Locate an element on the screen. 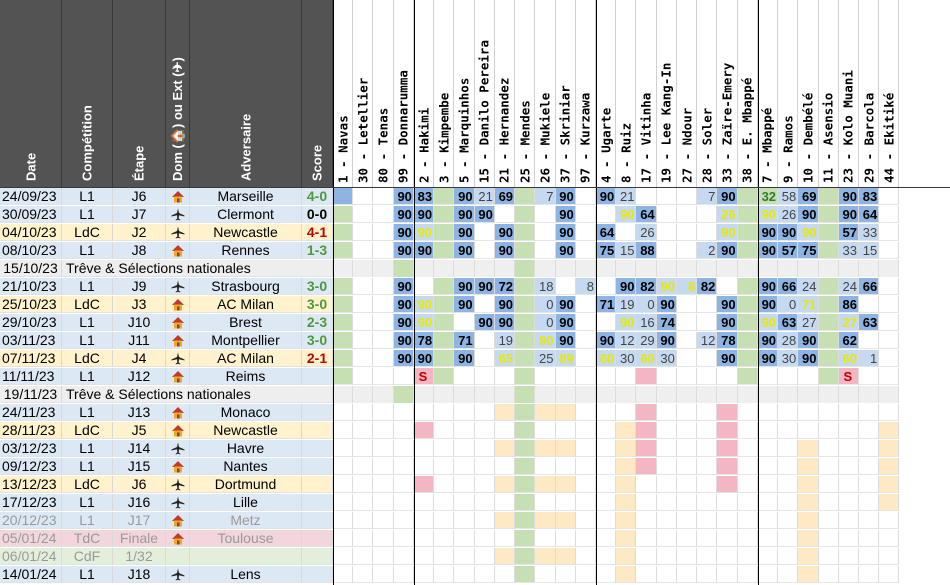 This screenshot has height=585, width=950. player-header: 99 - Donnarumma is located at coordinates (403, 93).